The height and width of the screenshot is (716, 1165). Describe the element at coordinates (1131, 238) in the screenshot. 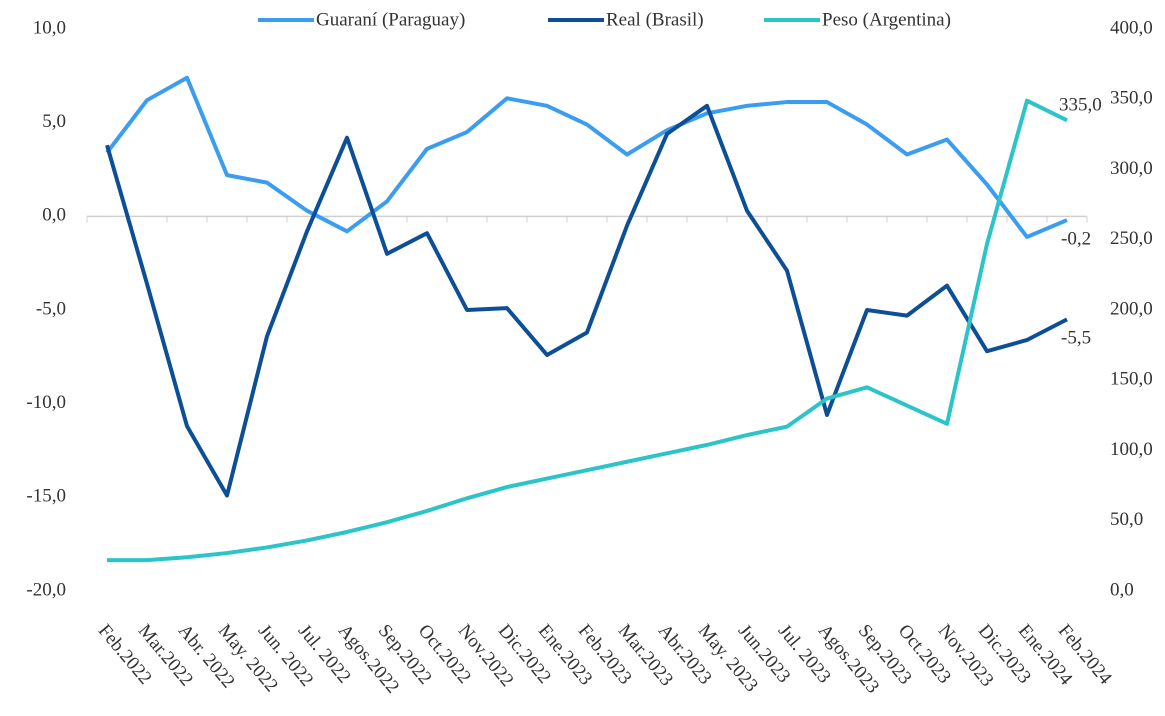

I see `y2-tick-label: 250,0` at that location.